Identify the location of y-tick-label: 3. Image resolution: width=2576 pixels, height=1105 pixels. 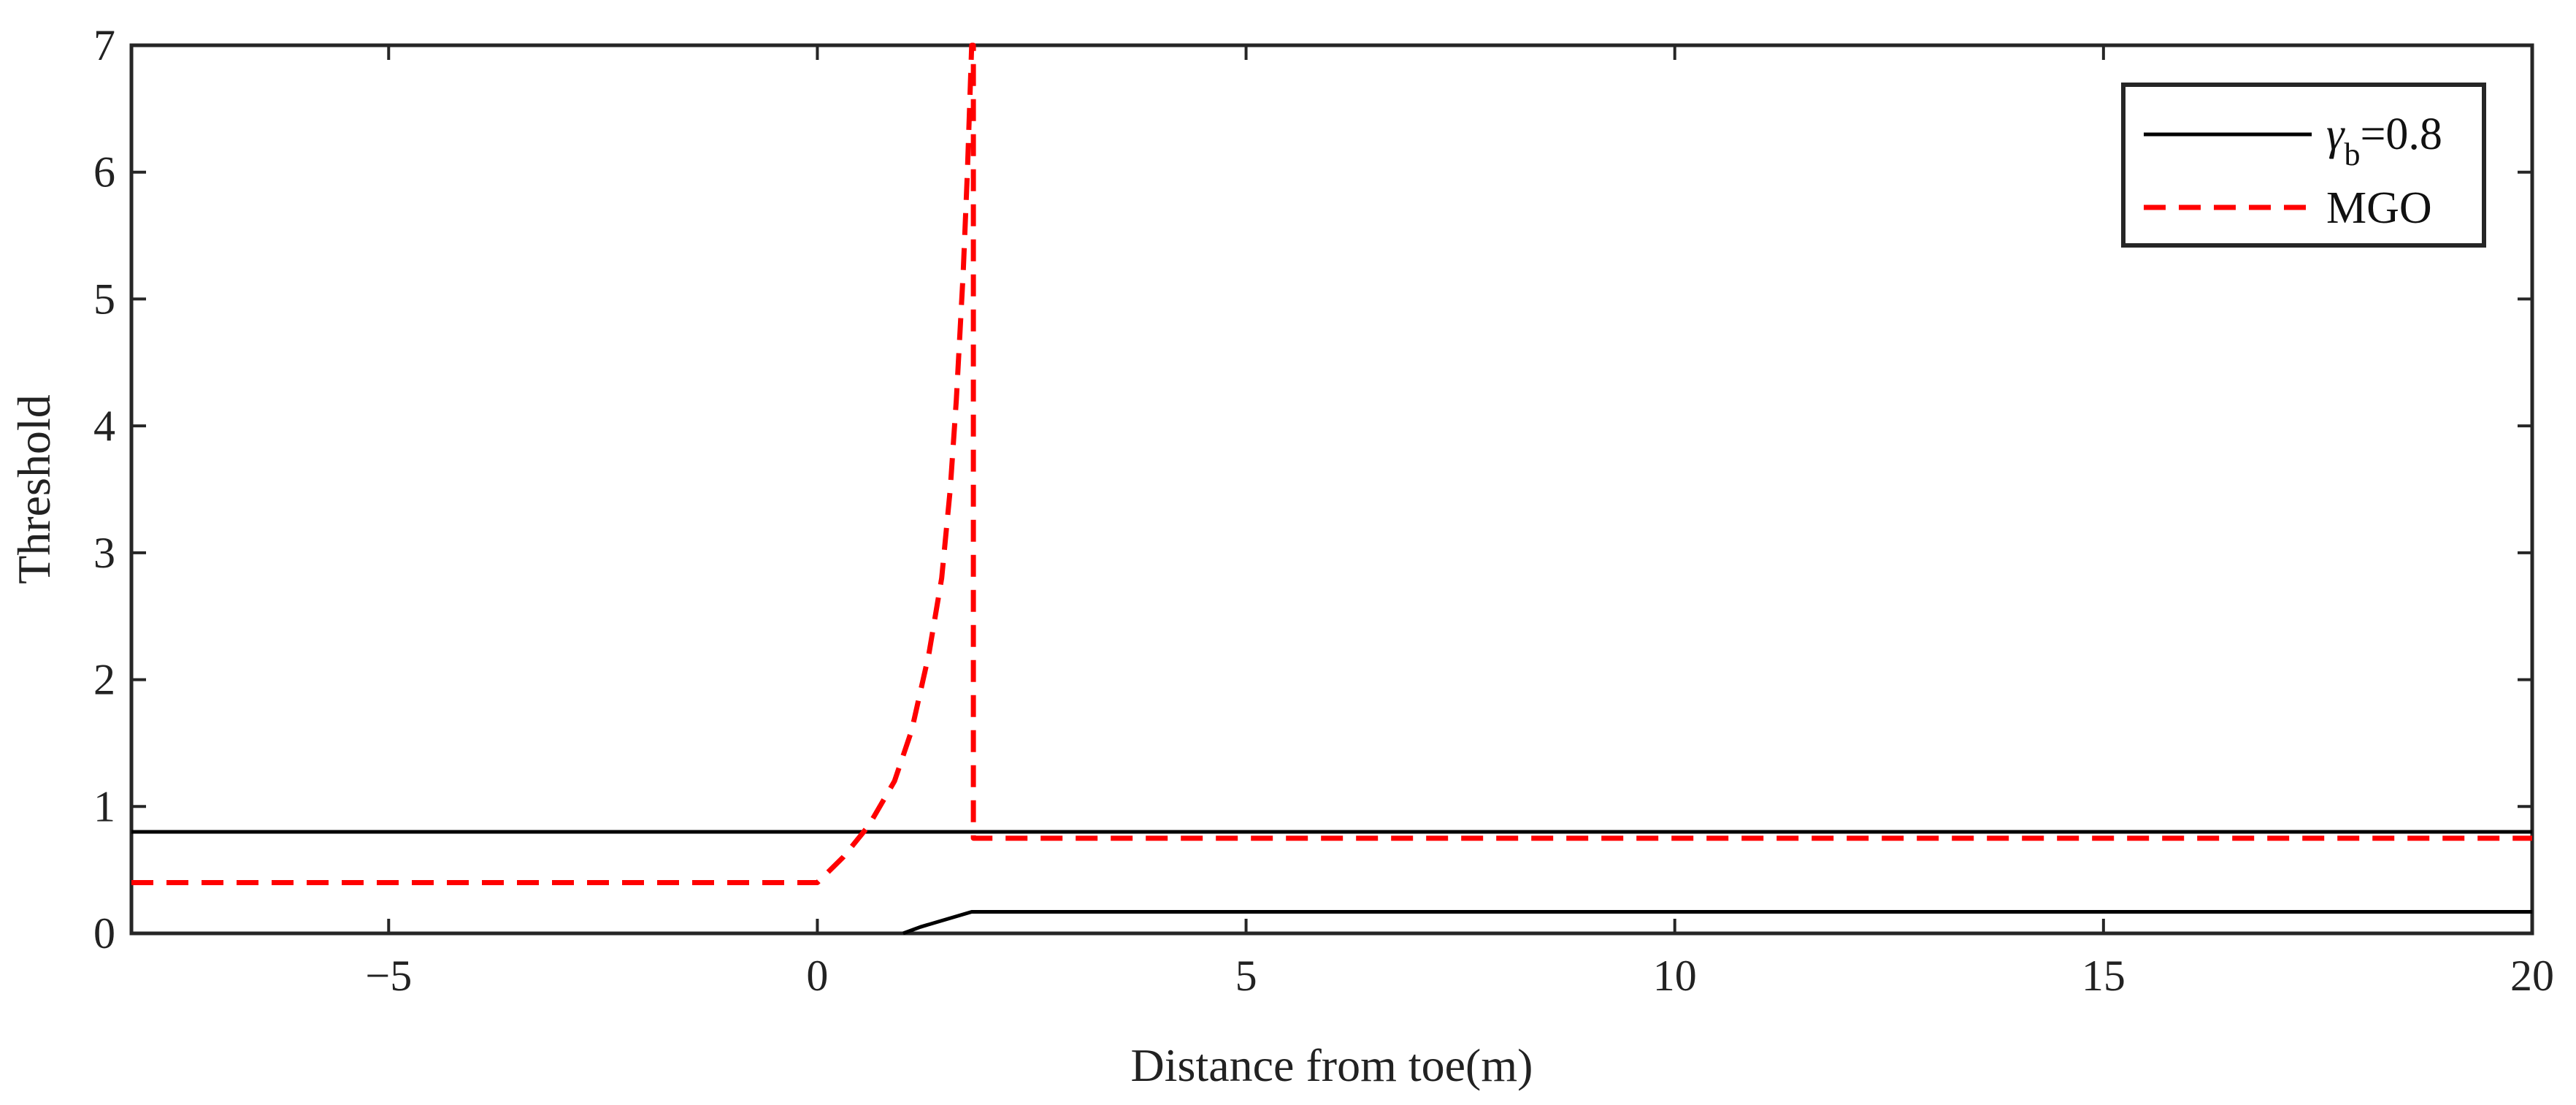
(104, 553).